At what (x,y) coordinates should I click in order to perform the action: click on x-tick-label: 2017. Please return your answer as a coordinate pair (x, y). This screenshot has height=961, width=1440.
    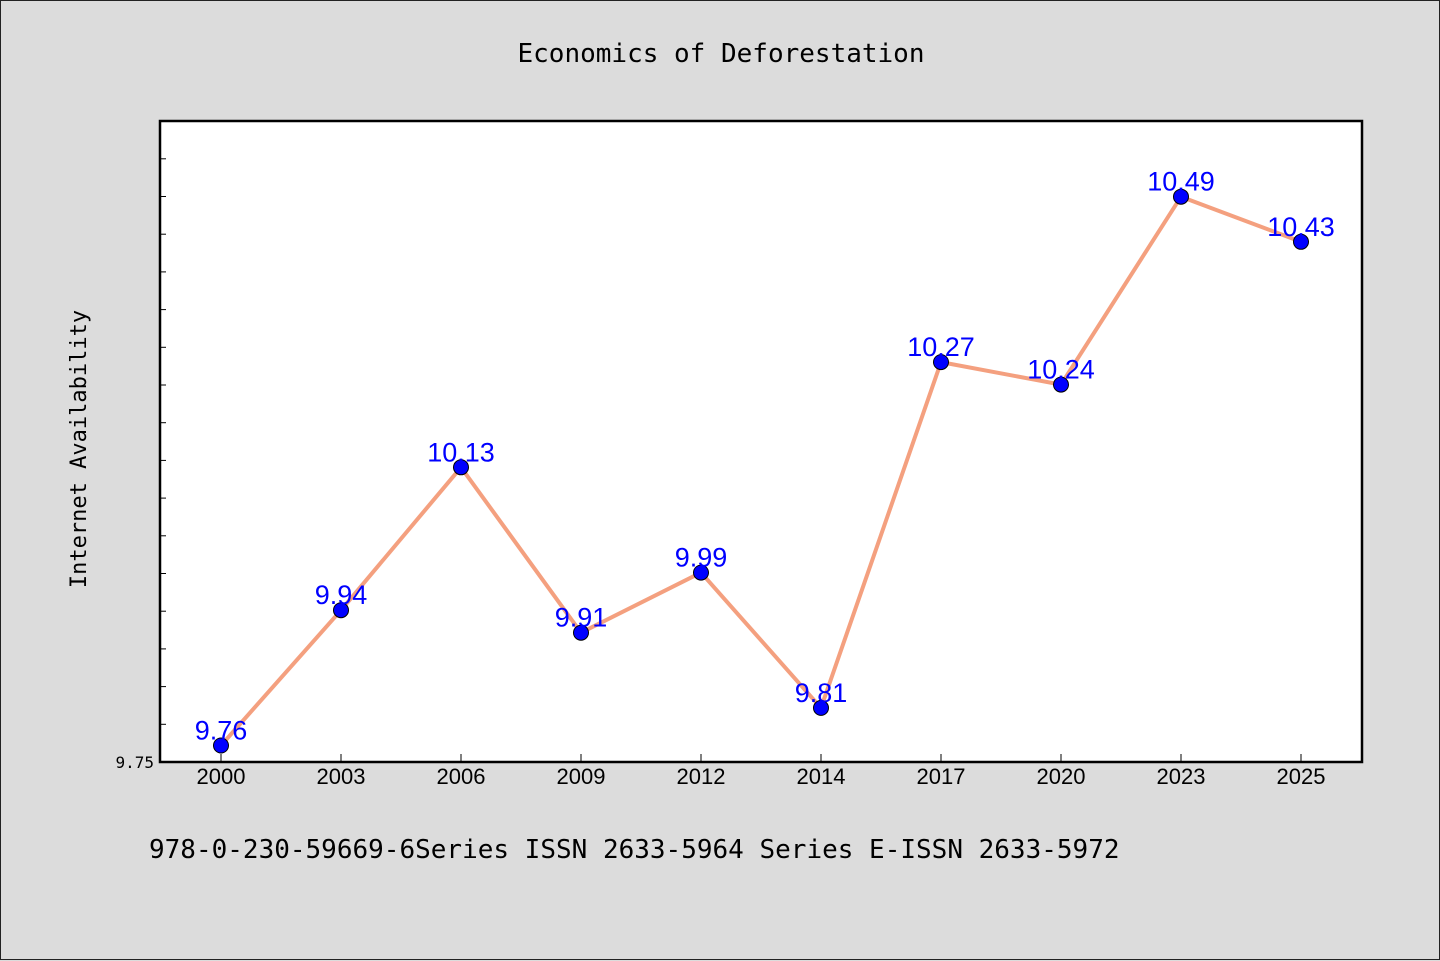
    Looking at the image, I should click on (941, 776).